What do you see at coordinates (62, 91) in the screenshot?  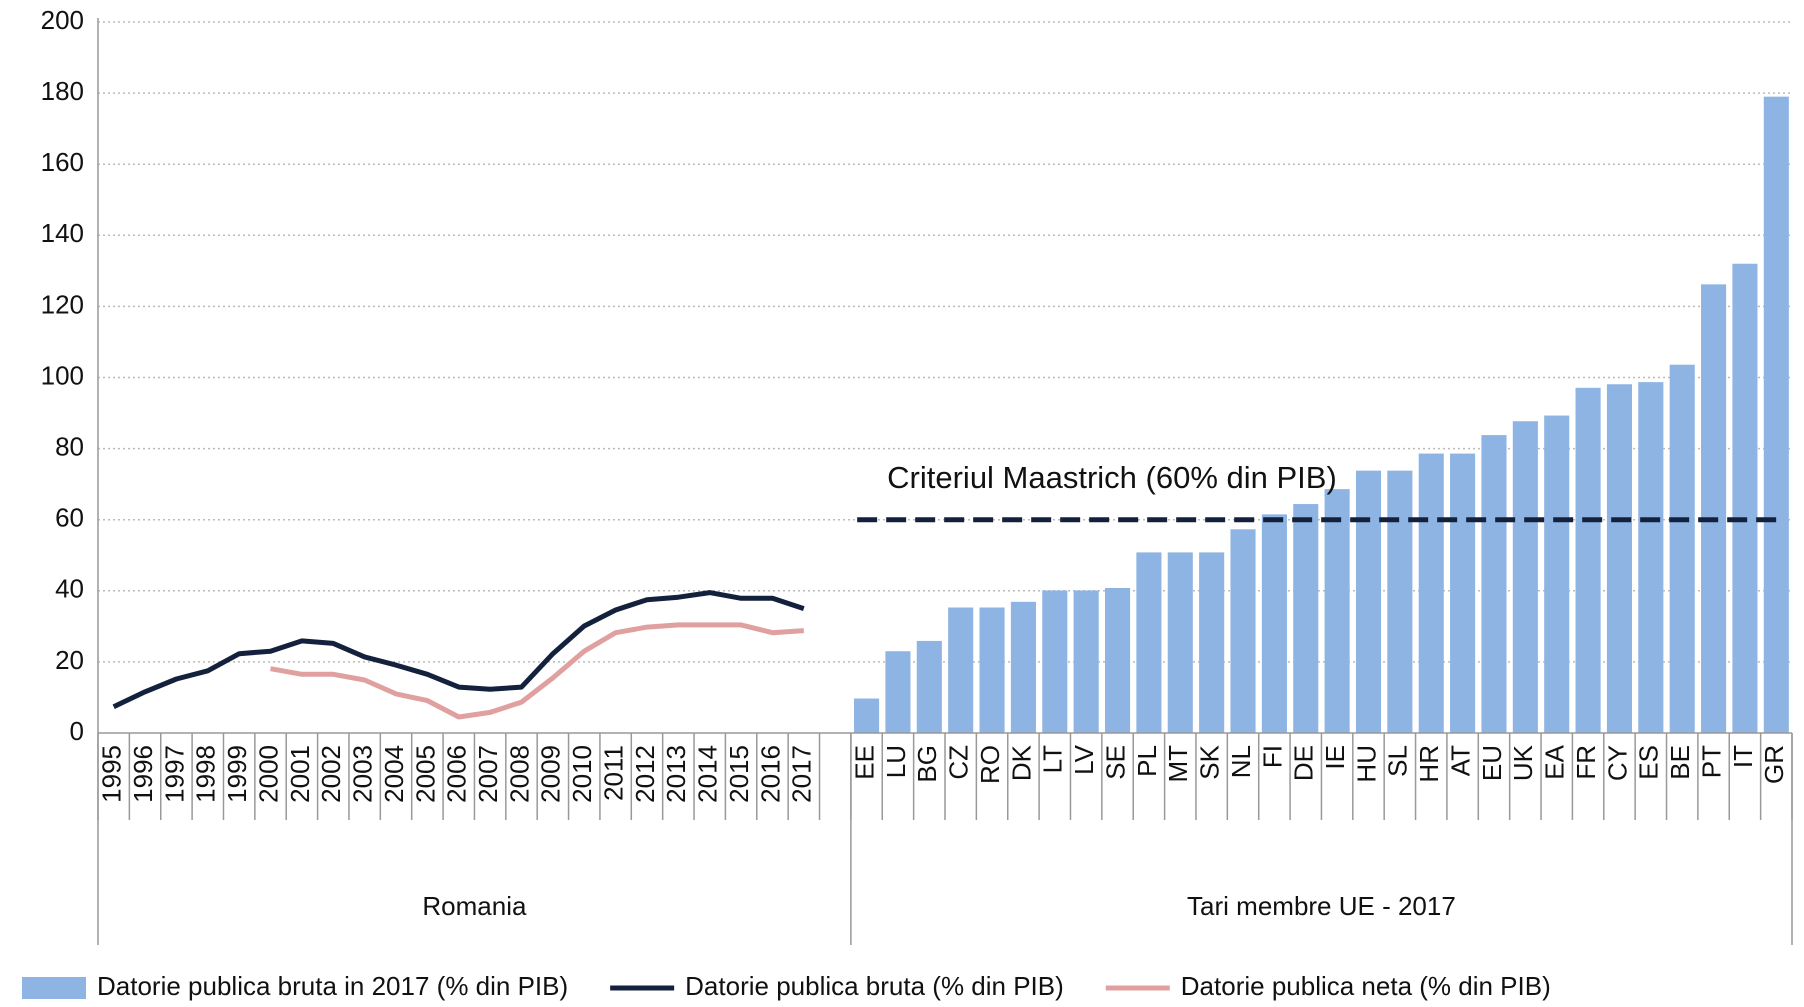 I see `y-tick-label: 180` at bounding box center [62, 91].